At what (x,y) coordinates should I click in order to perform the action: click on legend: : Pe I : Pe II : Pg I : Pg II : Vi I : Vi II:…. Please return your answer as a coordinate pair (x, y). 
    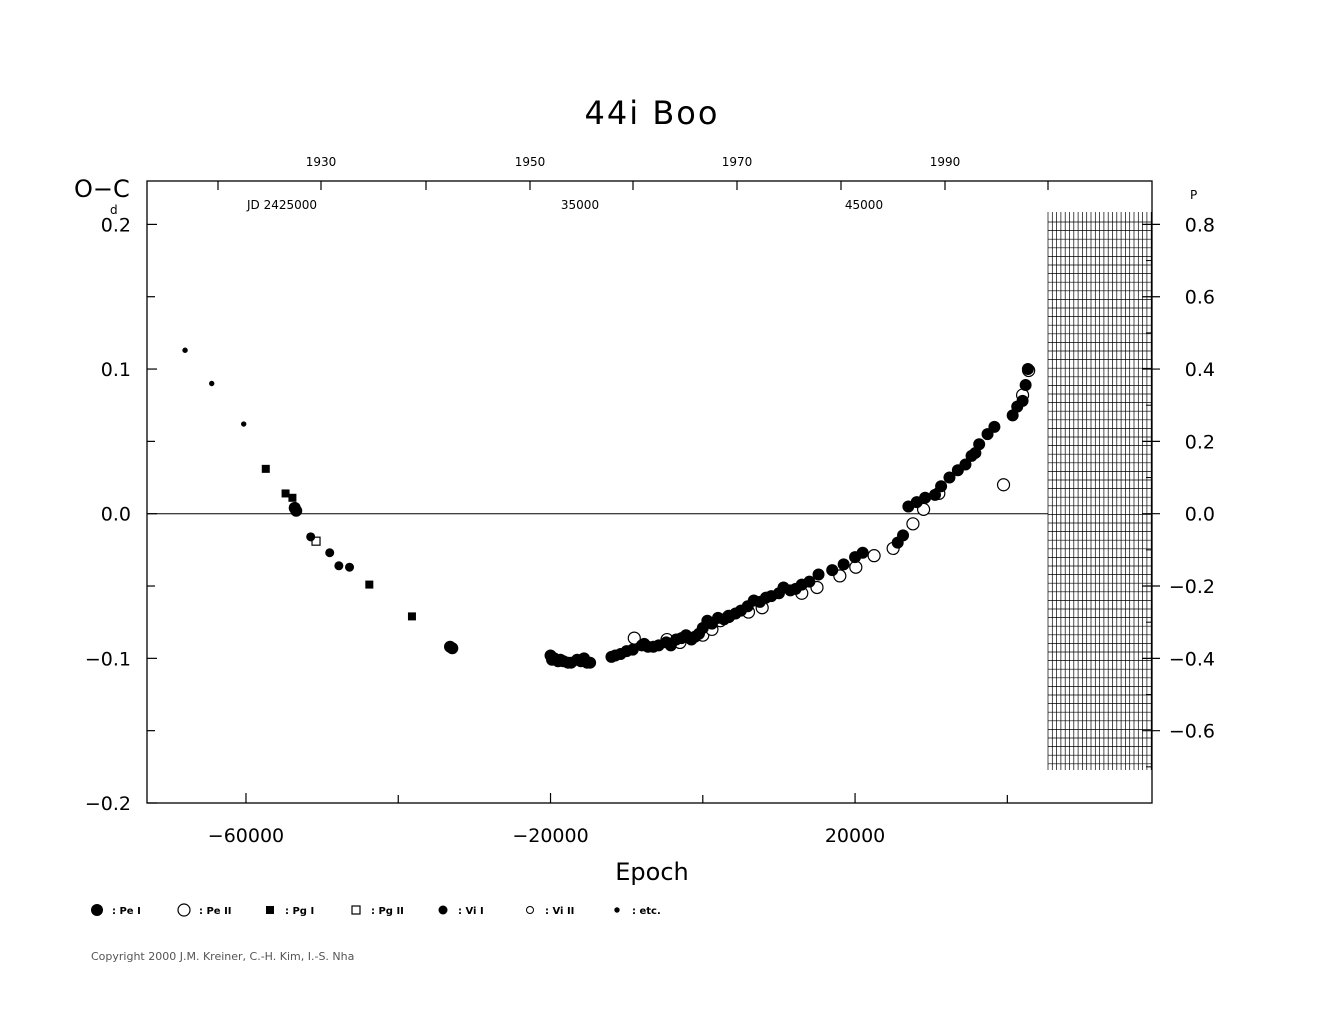
    Looking at the image, I should click on (376, 910).